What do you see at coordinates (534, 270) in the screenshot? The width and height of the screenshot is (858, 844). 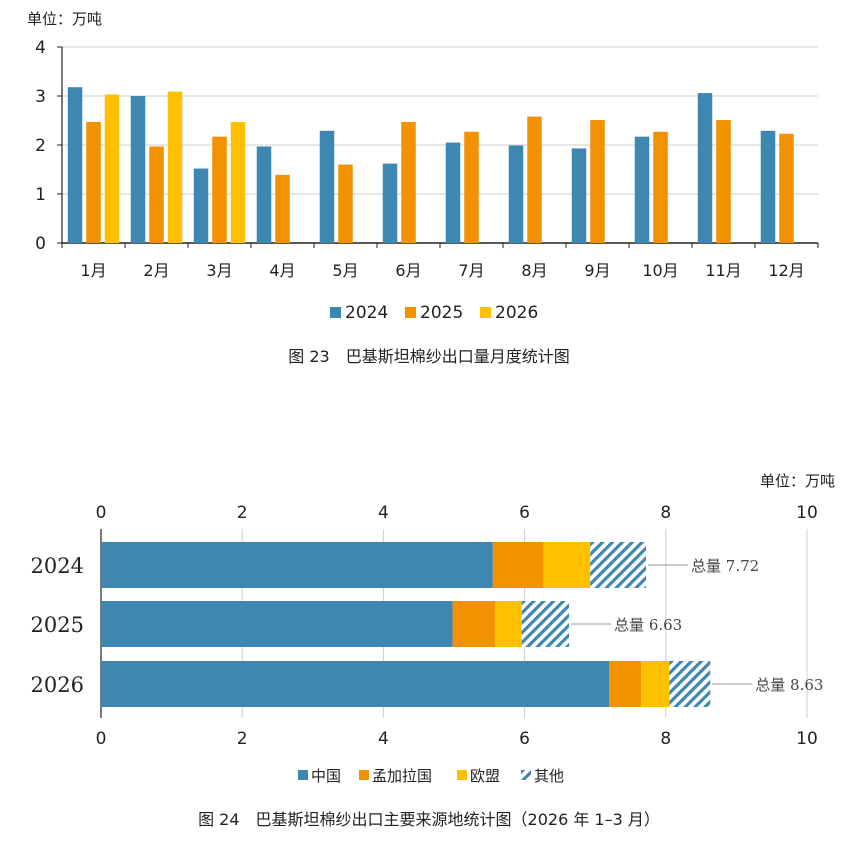 I see `x-tick-label: 8月` at bounding box center [534, 270].